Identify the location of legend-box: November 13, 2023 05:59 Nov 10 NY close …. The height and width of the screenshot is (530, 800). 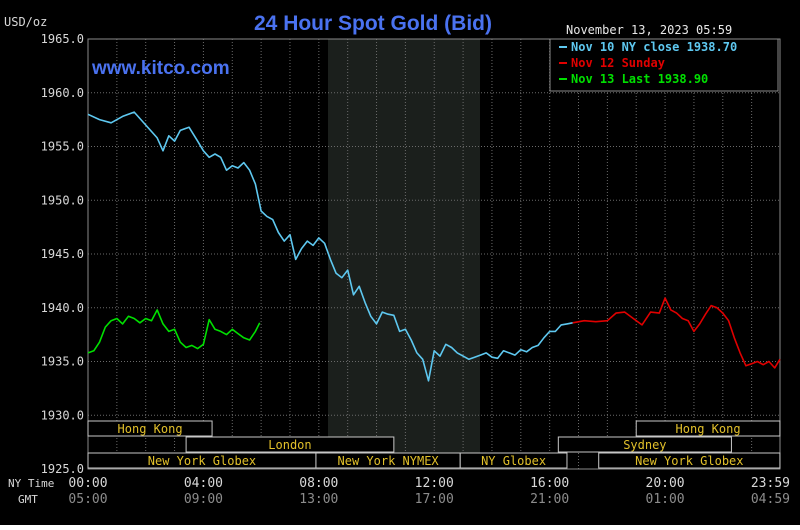
(664, 57).